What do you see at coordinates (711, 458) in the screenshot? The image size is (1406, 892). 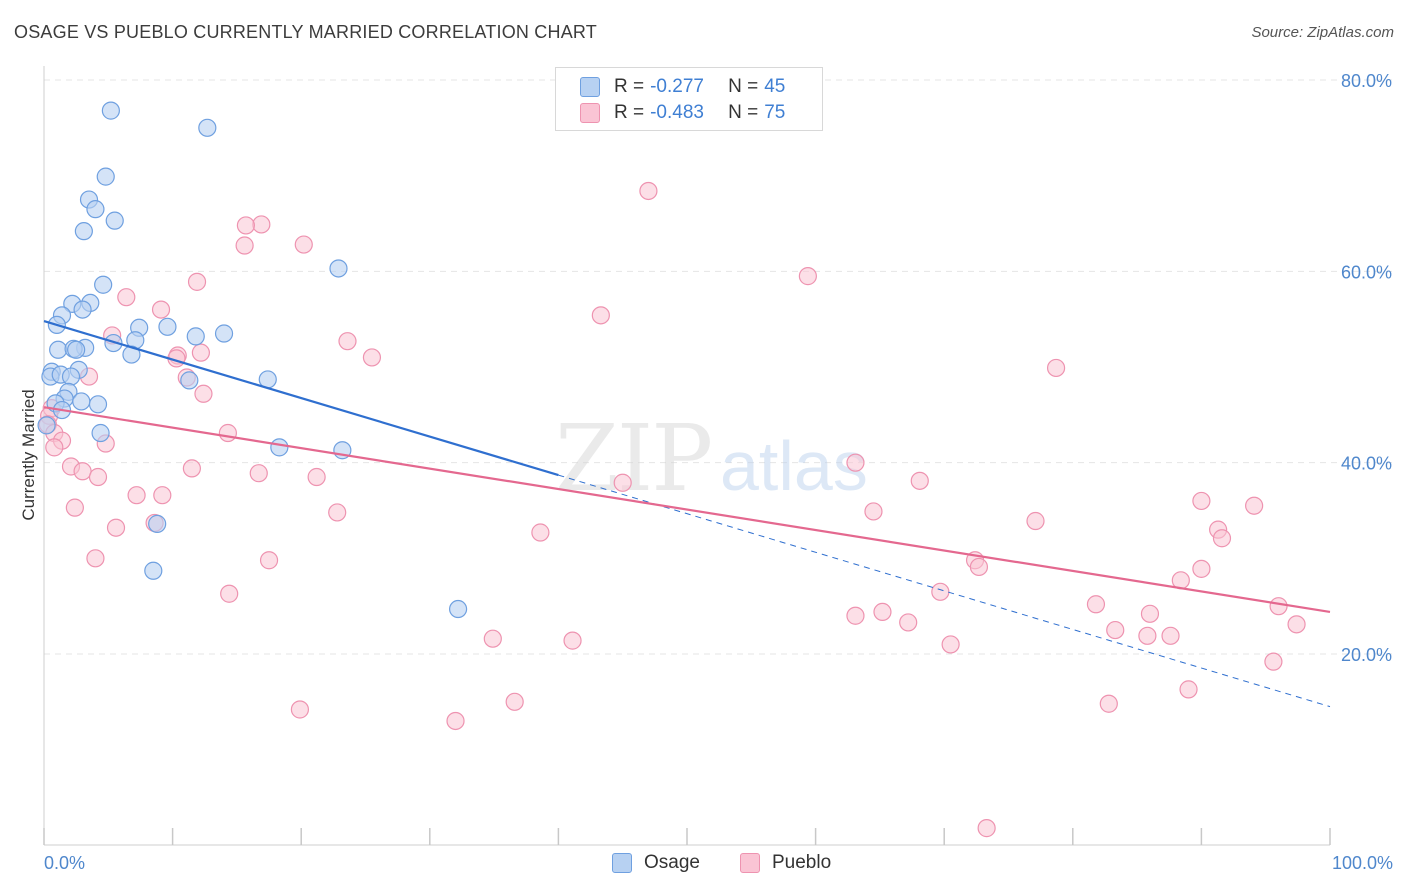 I see `watermark: ZIP atlas` at bounding box center [711, 458].